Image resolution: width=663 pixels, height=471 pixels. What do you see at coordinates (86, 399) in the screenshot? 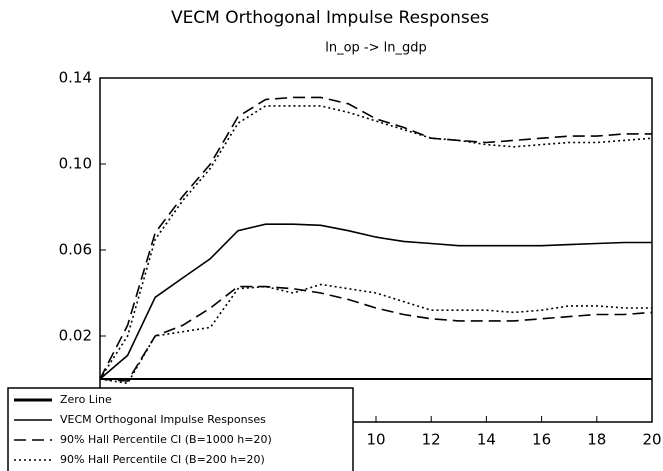
I see `legend-label: Zero Line` at bounding box center [86, 399].